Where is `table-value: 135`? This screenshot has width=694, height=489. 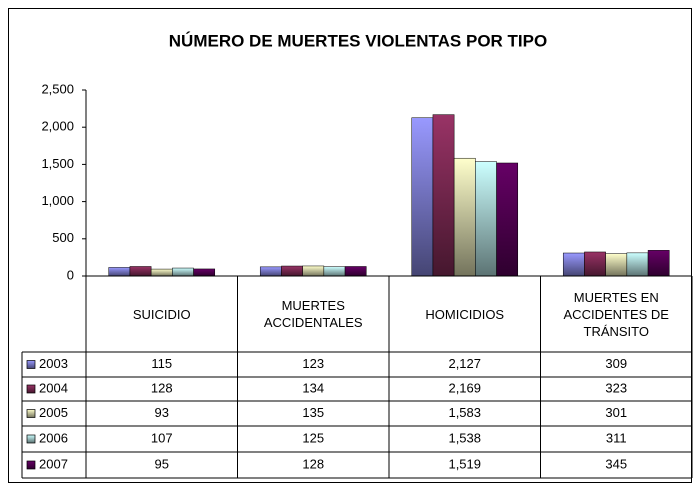
table-value: 135 is located at coordinates (313, 412).